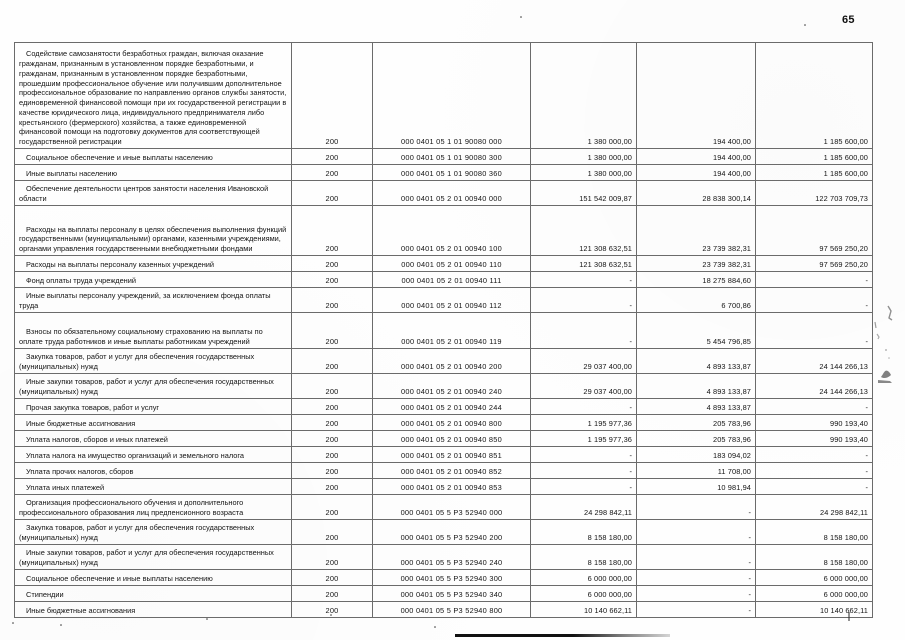  What do you see at coordinates (451, 263) in the screenshot?
I see `cell-code: 000 0401 05 2 01 00940 110` at bounding box center [451, 263].